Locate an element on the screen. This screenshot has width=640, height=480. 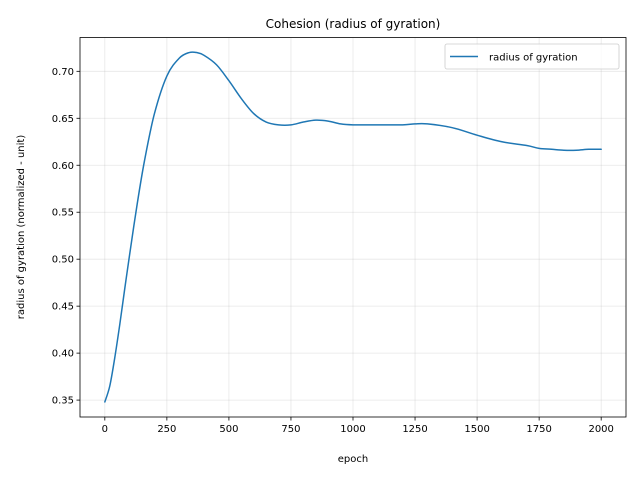
x-tick-label: 2000 is located at coordinates (600, 429).